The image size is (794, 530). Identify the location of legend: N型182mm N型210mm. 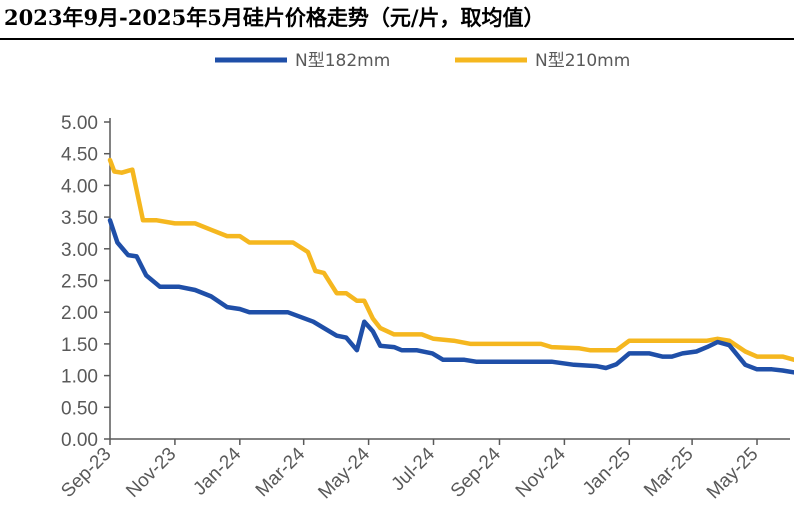
(422, 61).